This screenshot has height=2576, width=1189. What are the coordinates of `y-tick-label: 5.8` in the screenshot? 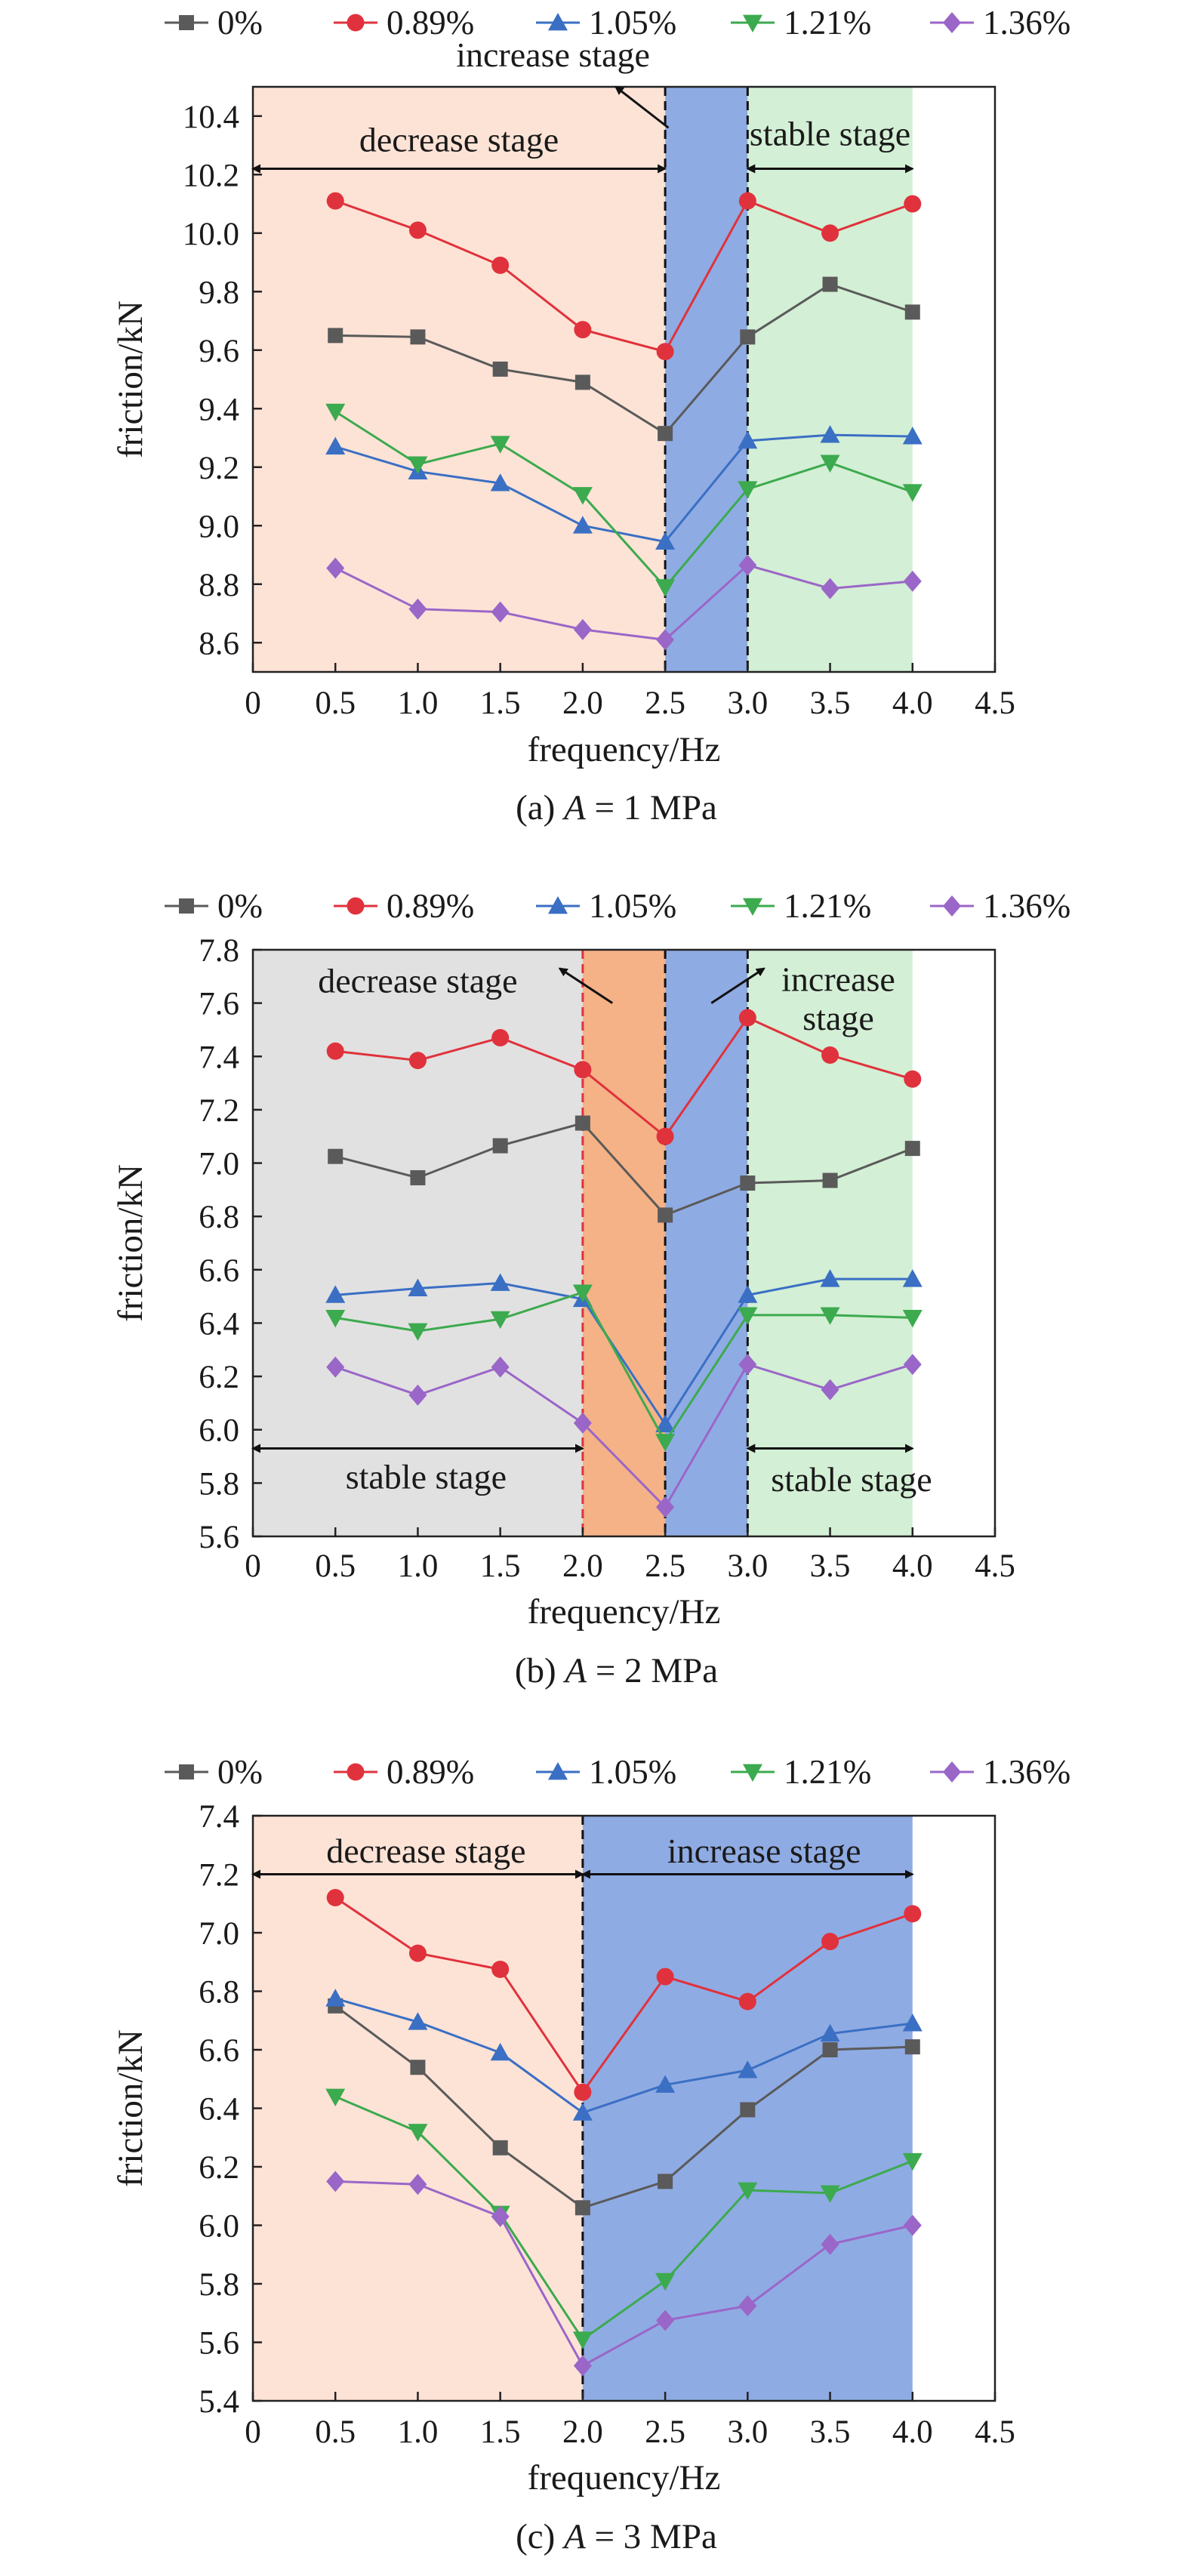 It's located at (219, 1484).